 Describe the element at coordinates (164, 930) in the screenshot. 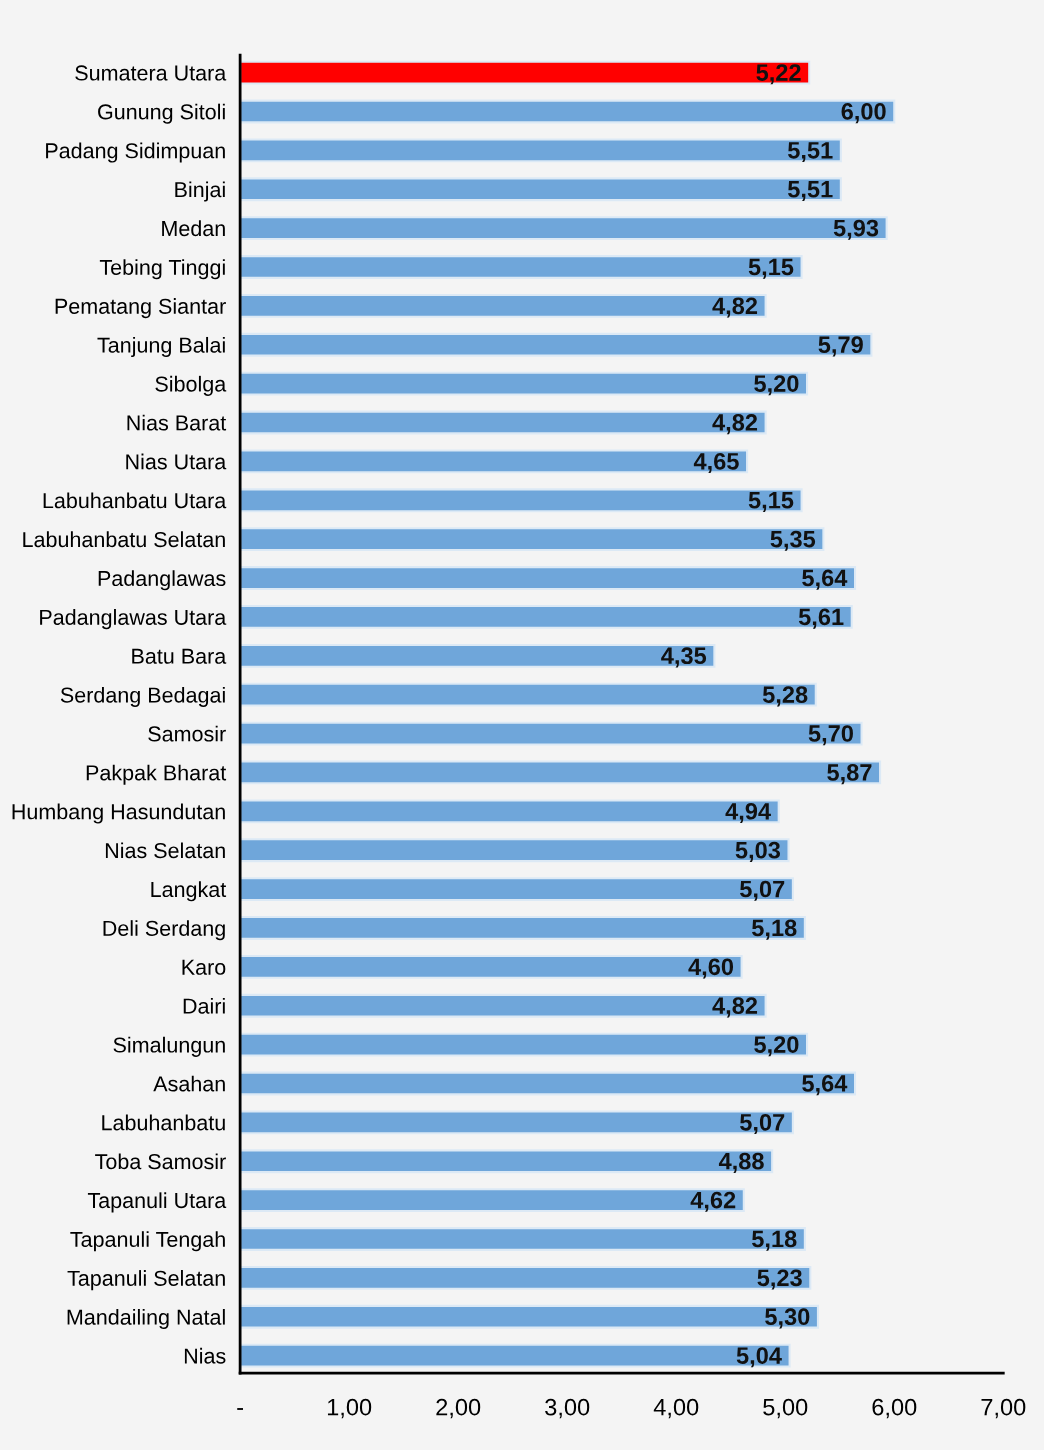

I see `y-tick-label: Deli Serdang` at that location.